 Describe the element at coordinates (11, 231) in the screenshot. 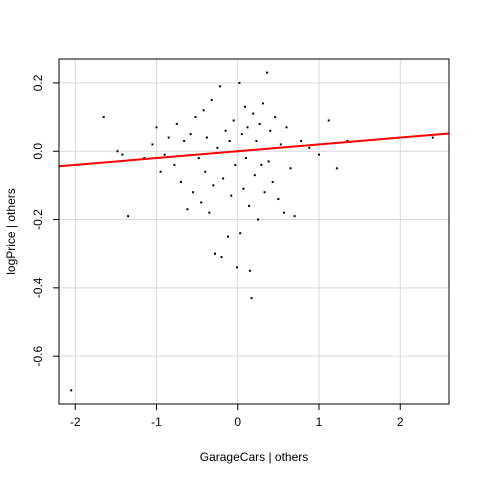

I see `y-axis-title: logPrice | others` at that location.